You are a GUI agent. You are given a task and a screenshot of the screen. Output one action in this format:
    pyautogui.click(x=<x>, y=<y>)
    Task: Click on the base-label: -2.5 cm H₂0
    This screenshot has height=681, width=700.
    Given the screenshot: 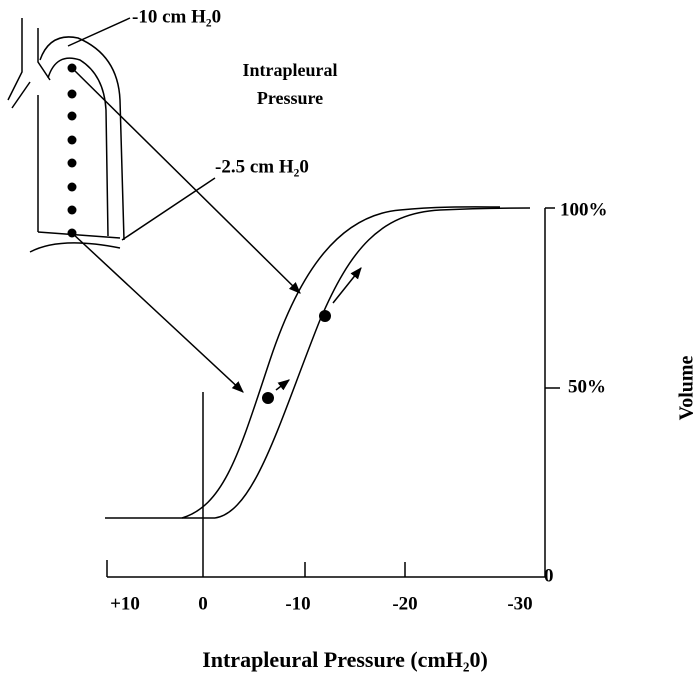 What is the action you would take?
    pyautogui.click(x=262, y=166)
    